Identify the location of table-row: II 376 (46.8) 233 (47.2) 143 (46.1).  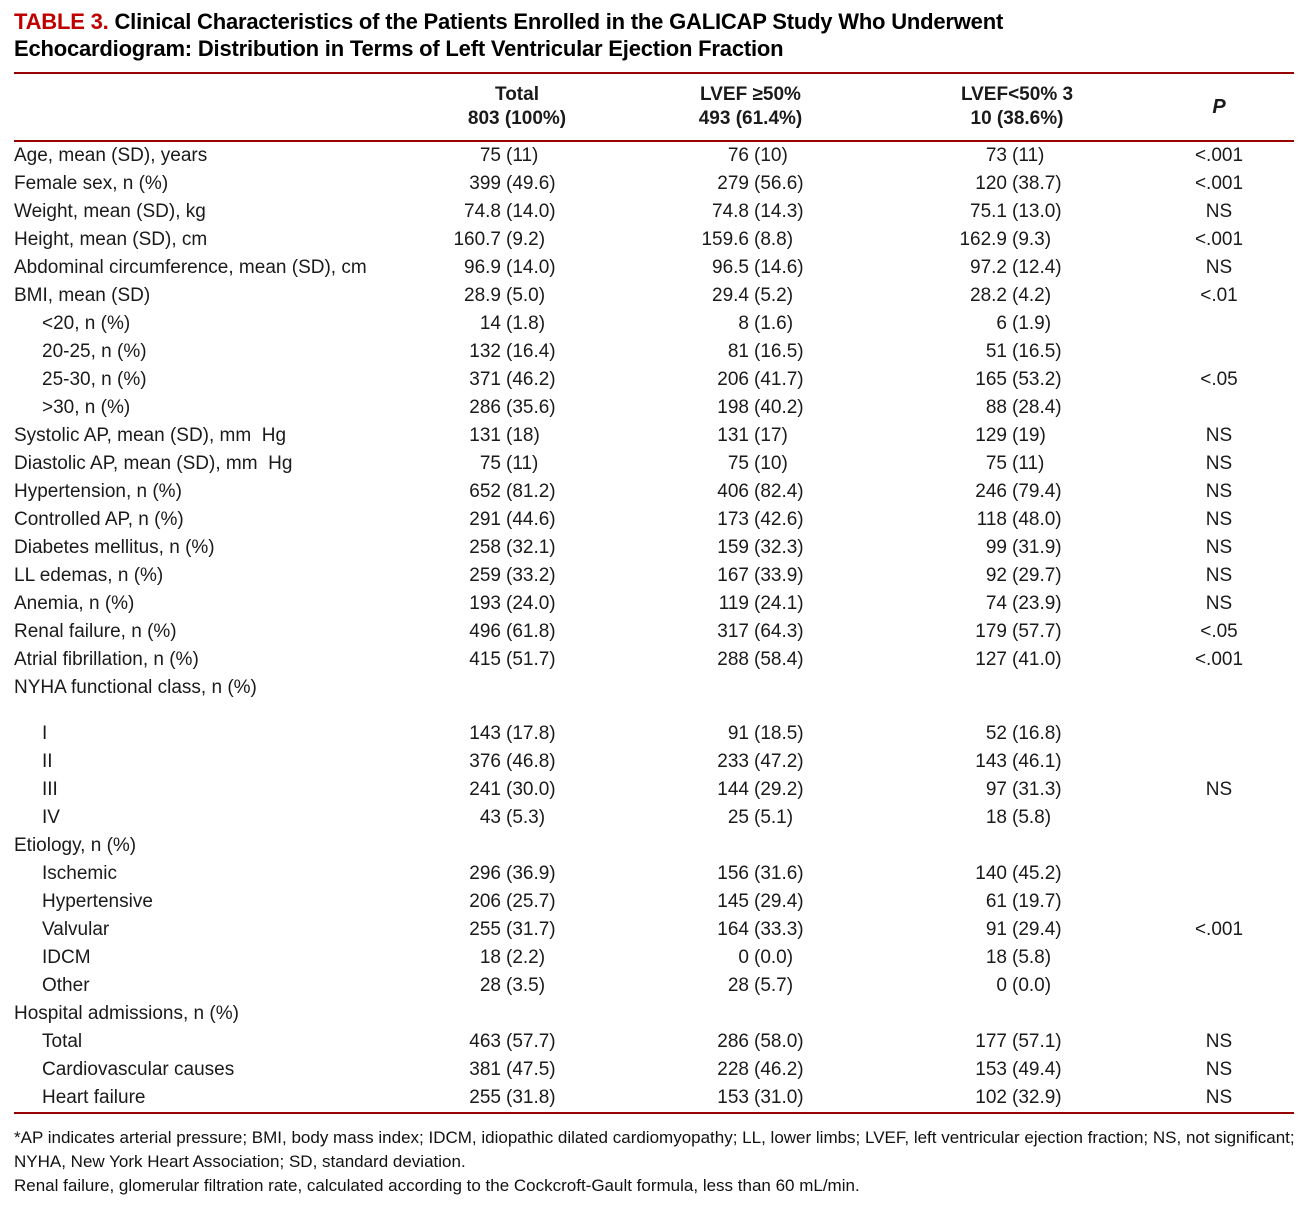
(654, 762).